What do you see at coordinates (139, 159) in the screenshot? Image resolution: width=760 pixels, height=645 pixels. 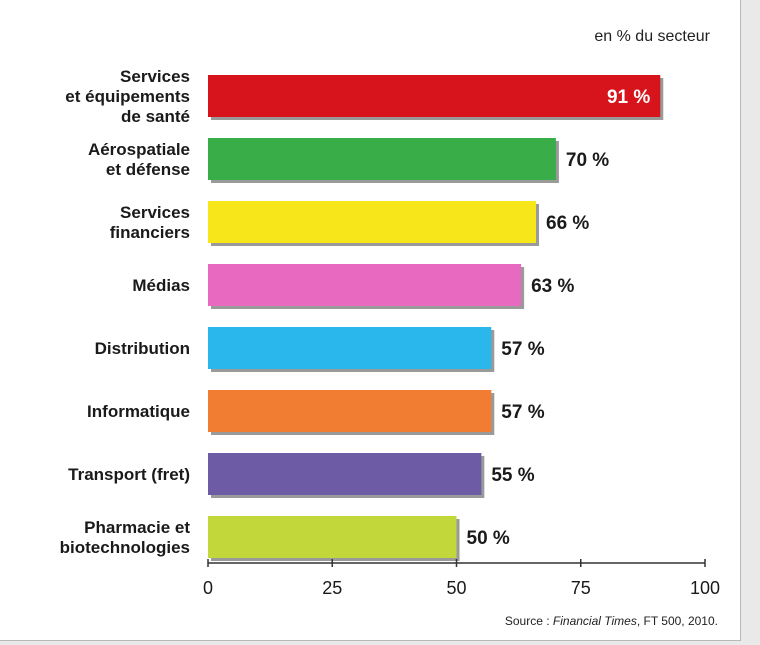 I see `category-label: Aérospatiale et défense` at bounding box center [139, 159].